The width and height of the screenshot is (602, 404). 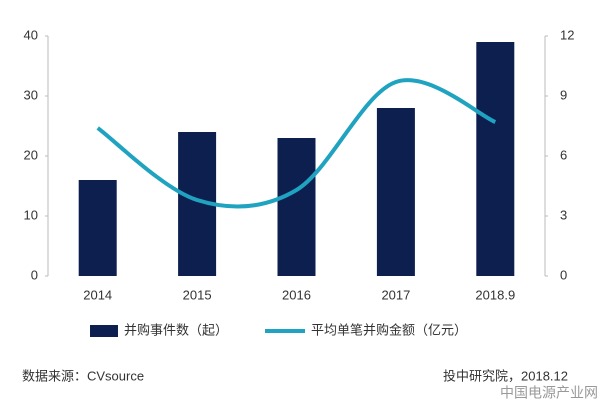 What do you see at coordinates (31, 94) in the screenshot?
I see `y-tick-label: 30` at bounding box center [31, 94].